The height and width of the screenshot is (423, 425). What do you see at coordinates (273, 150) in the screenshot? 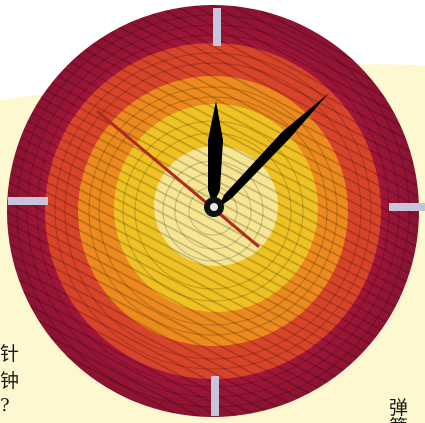
I see `minute-hand` at bounding box center [273, 150].